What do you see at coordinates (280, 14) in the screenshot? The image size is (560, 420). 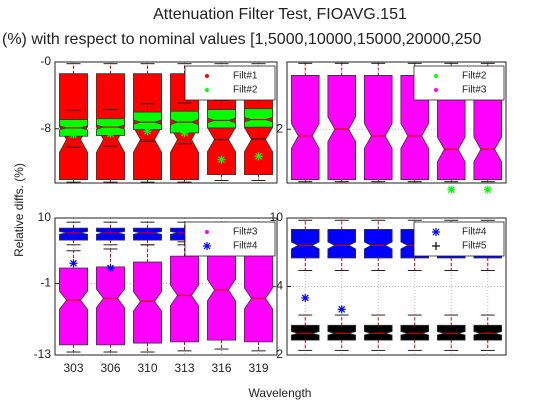 I see `title-line: Attenuation Filter Test, FIOAVG.151` at bounding box center [280, 14].